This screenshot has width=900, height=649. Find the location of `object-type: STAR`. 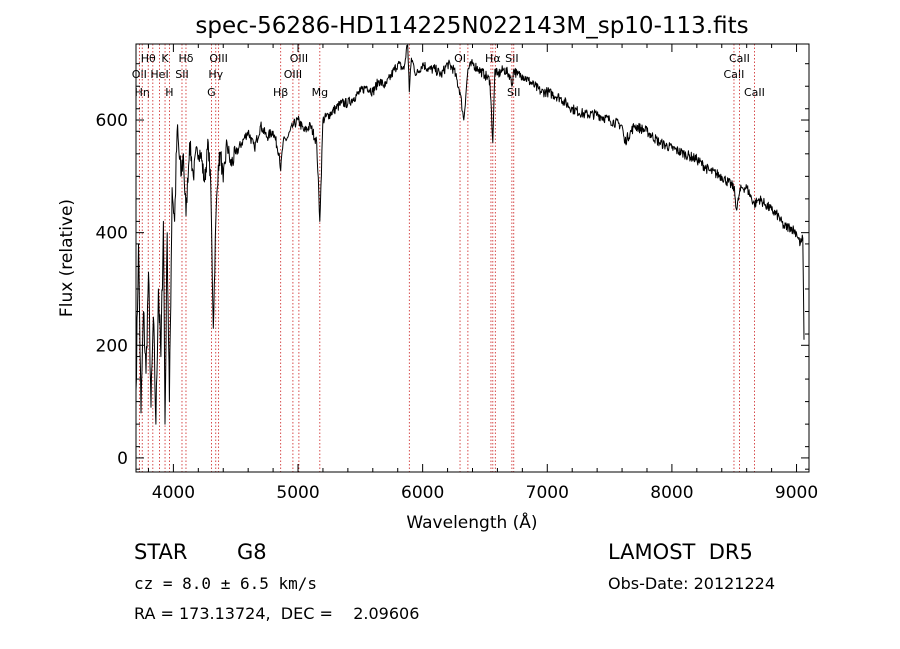

object-type: STAR is located at coordinates (161, 552).